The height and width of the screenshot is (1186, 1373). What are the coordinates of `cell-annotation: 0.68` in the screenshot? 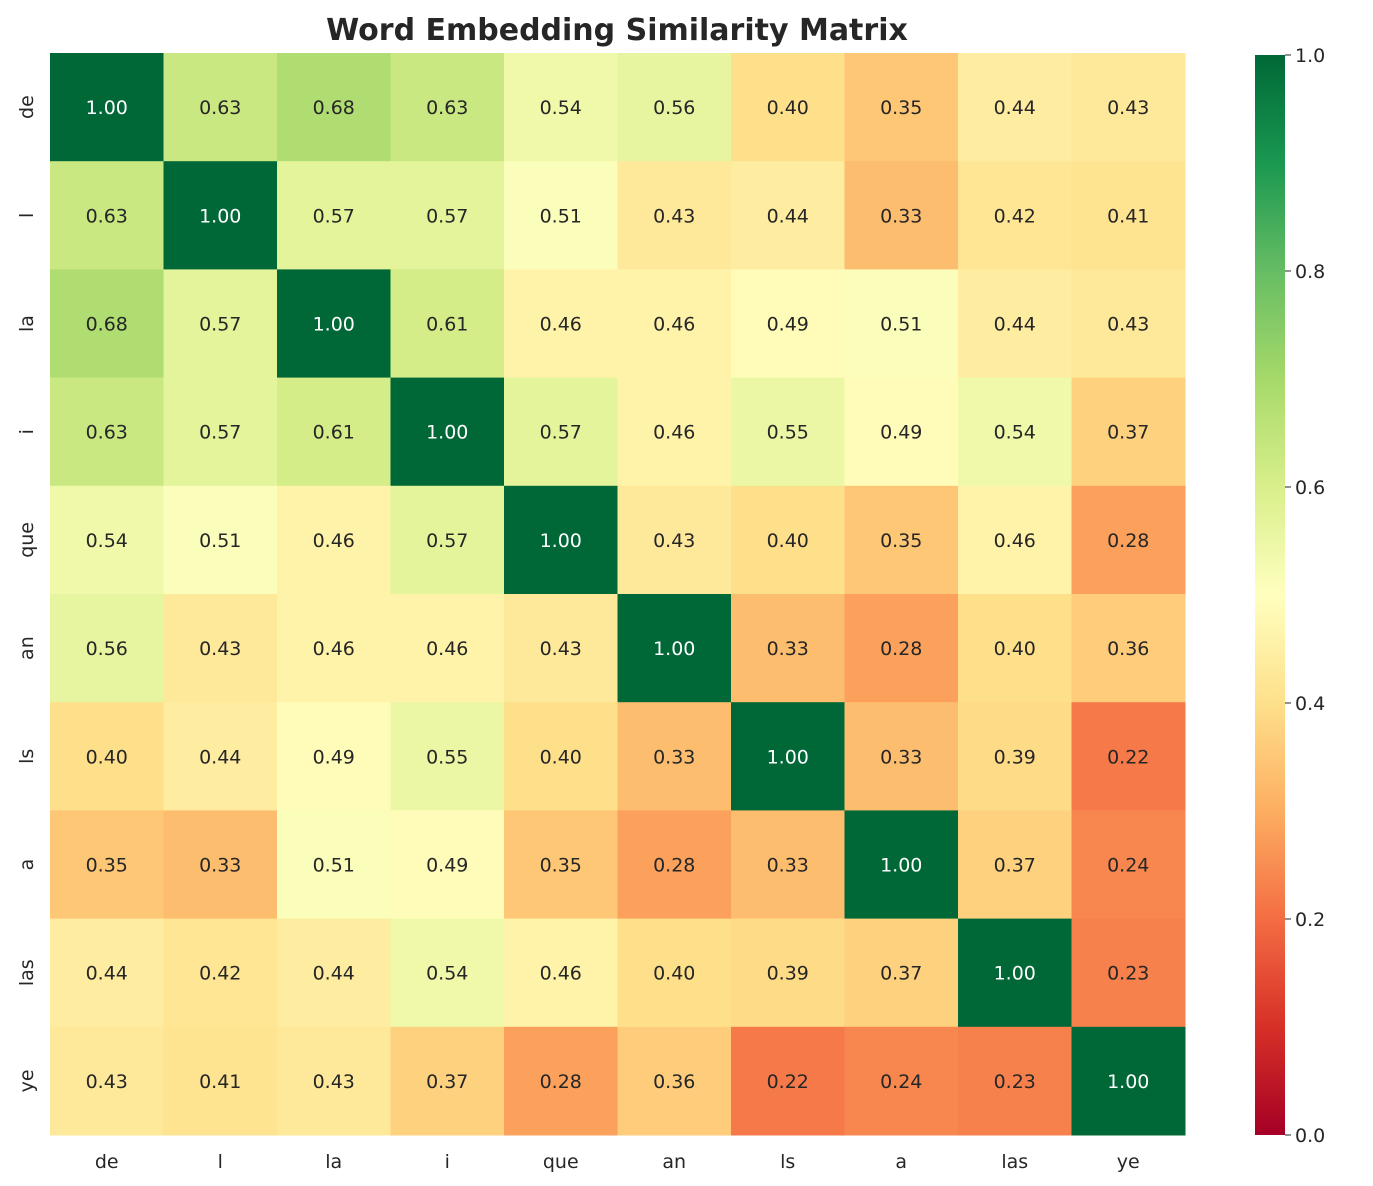 It's located at (334, 108).